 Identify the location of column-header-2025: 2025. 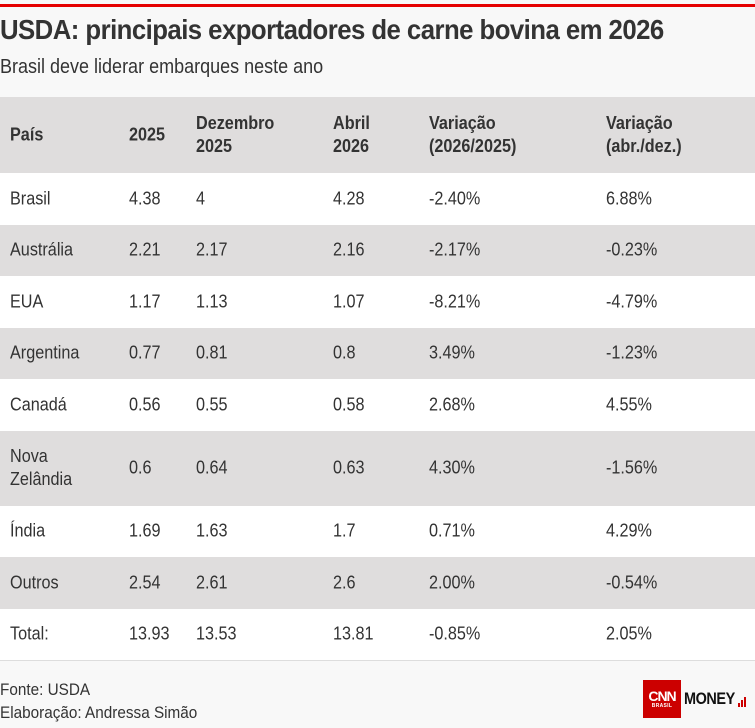
(147, 134).